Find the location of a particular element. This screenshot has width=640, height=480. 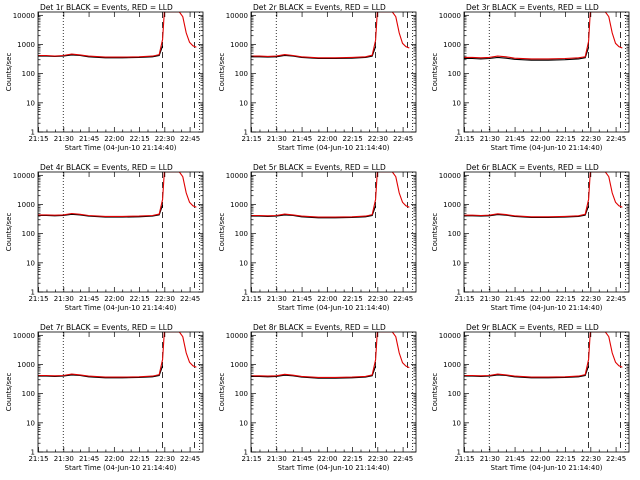

panel-title: Det 9r BLACK = Events, RED = LLD is located at coordinates (532, 327).